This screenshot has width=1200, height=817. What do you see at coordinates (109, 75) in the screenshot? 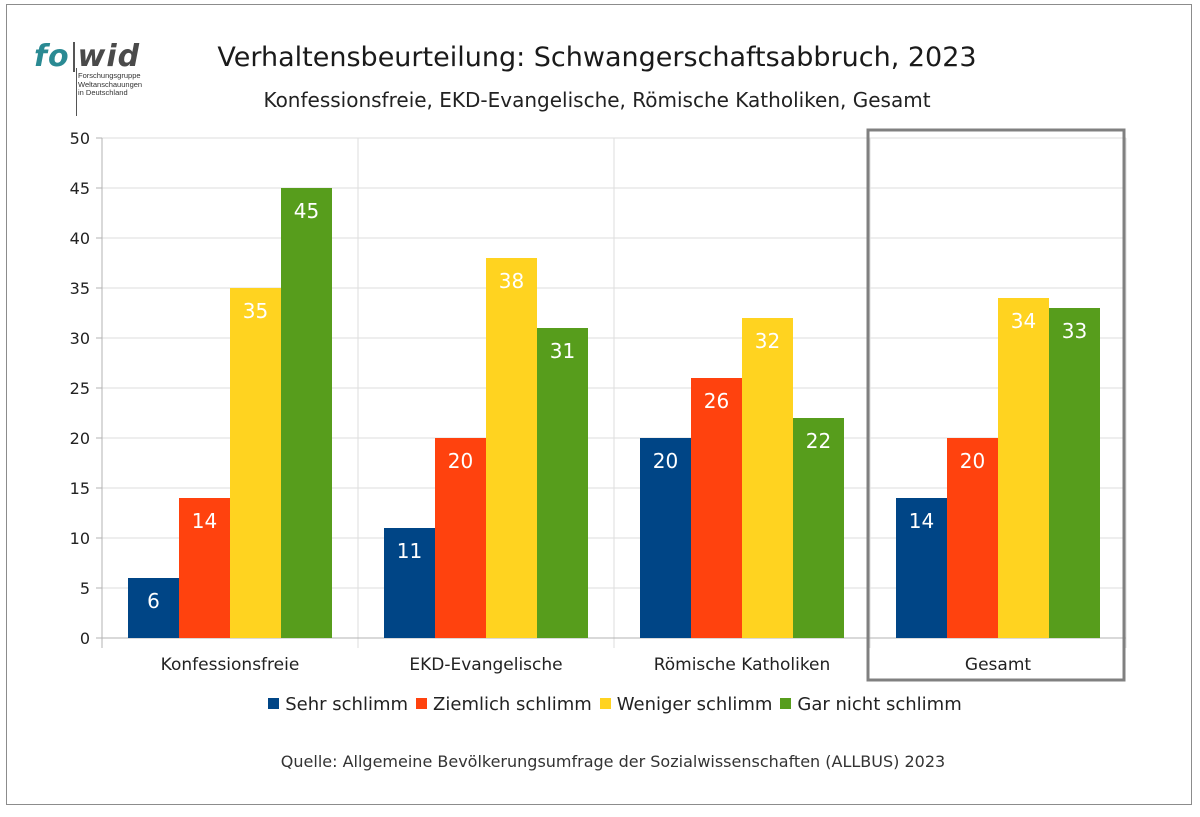
I see `logo-tagline-1: Forschungsgruppe` at bounding box center [109, 75].